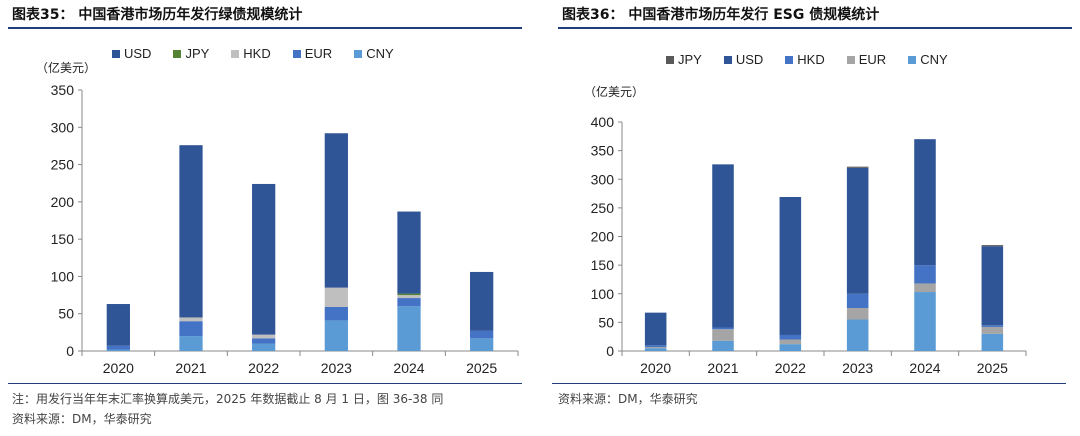 This screenshot has width=1080, height=436. What do you see at coordinates (809, 383) in the screenshot?
I see `right-bottom-rule` at bounding box center [809, 383].